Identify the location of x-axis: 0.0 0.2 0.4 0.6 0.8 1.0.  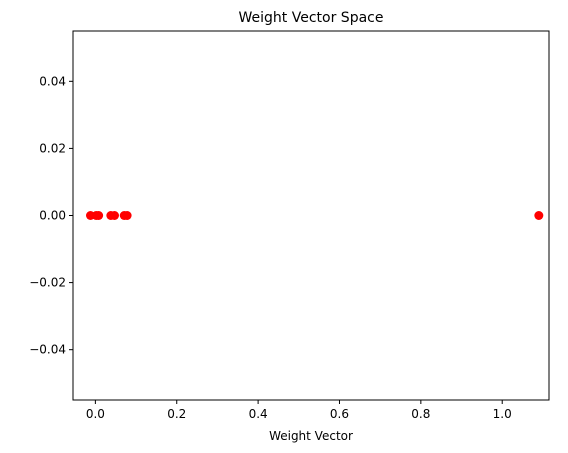
(299, 410).